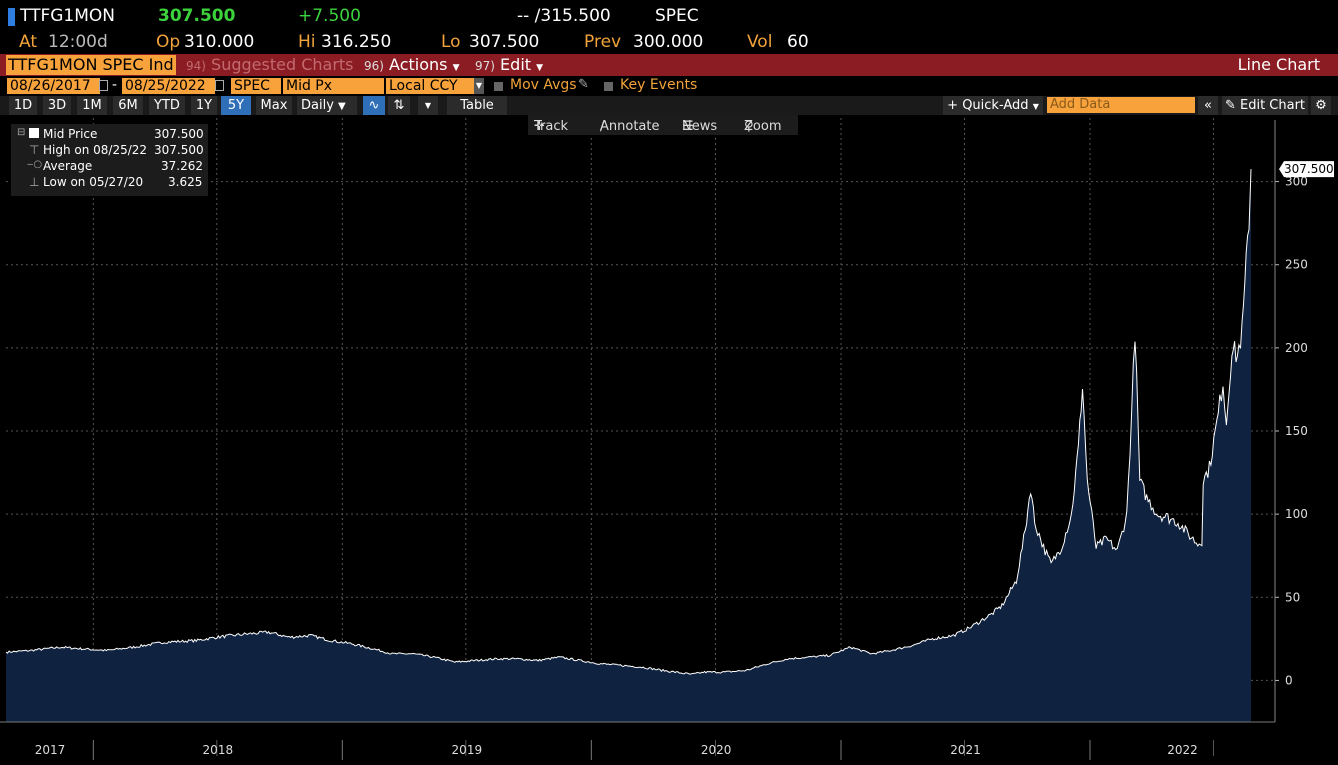  What do you see at coordinates (1321, 105) in the screenshot?
I see `gear-icon: ⚙` at bounding box center [1321, 105].